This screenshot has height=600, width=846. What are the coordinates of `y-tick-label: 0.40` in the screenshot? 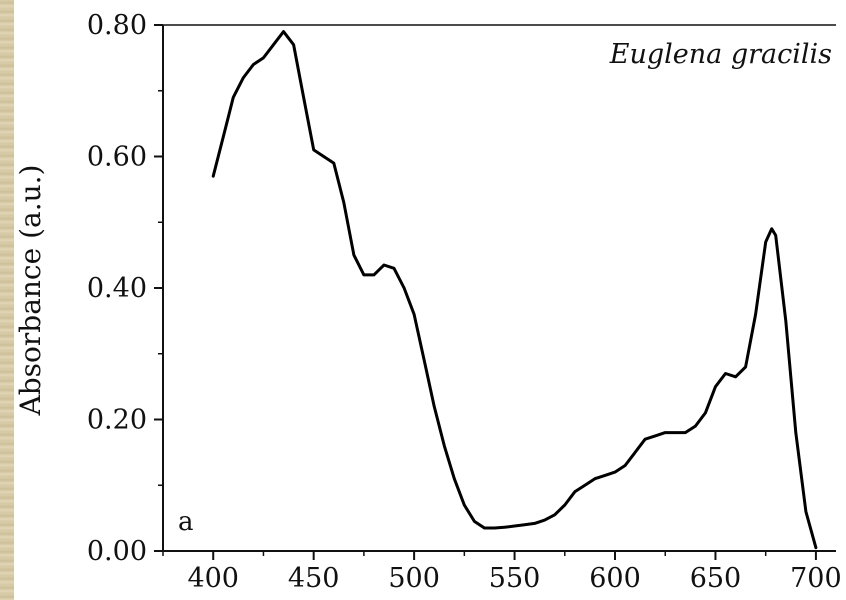 It's located at (117, 288).